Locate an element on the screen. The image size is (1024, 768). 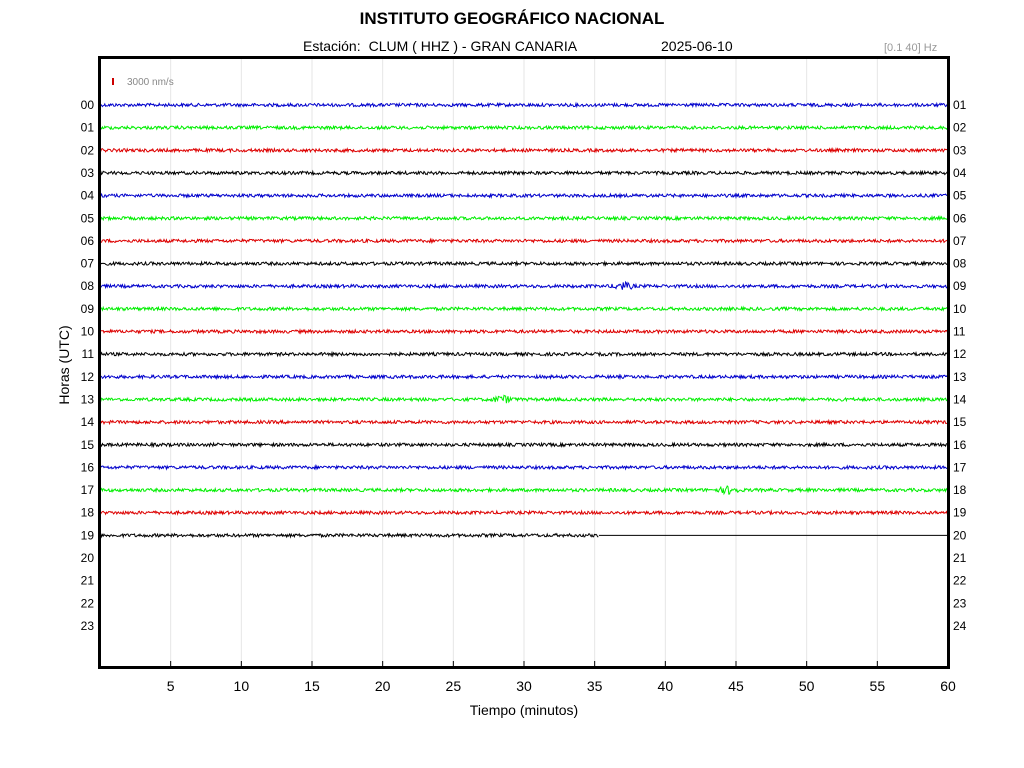
hour-label-left: 11 is located at coordinates (88, 354).